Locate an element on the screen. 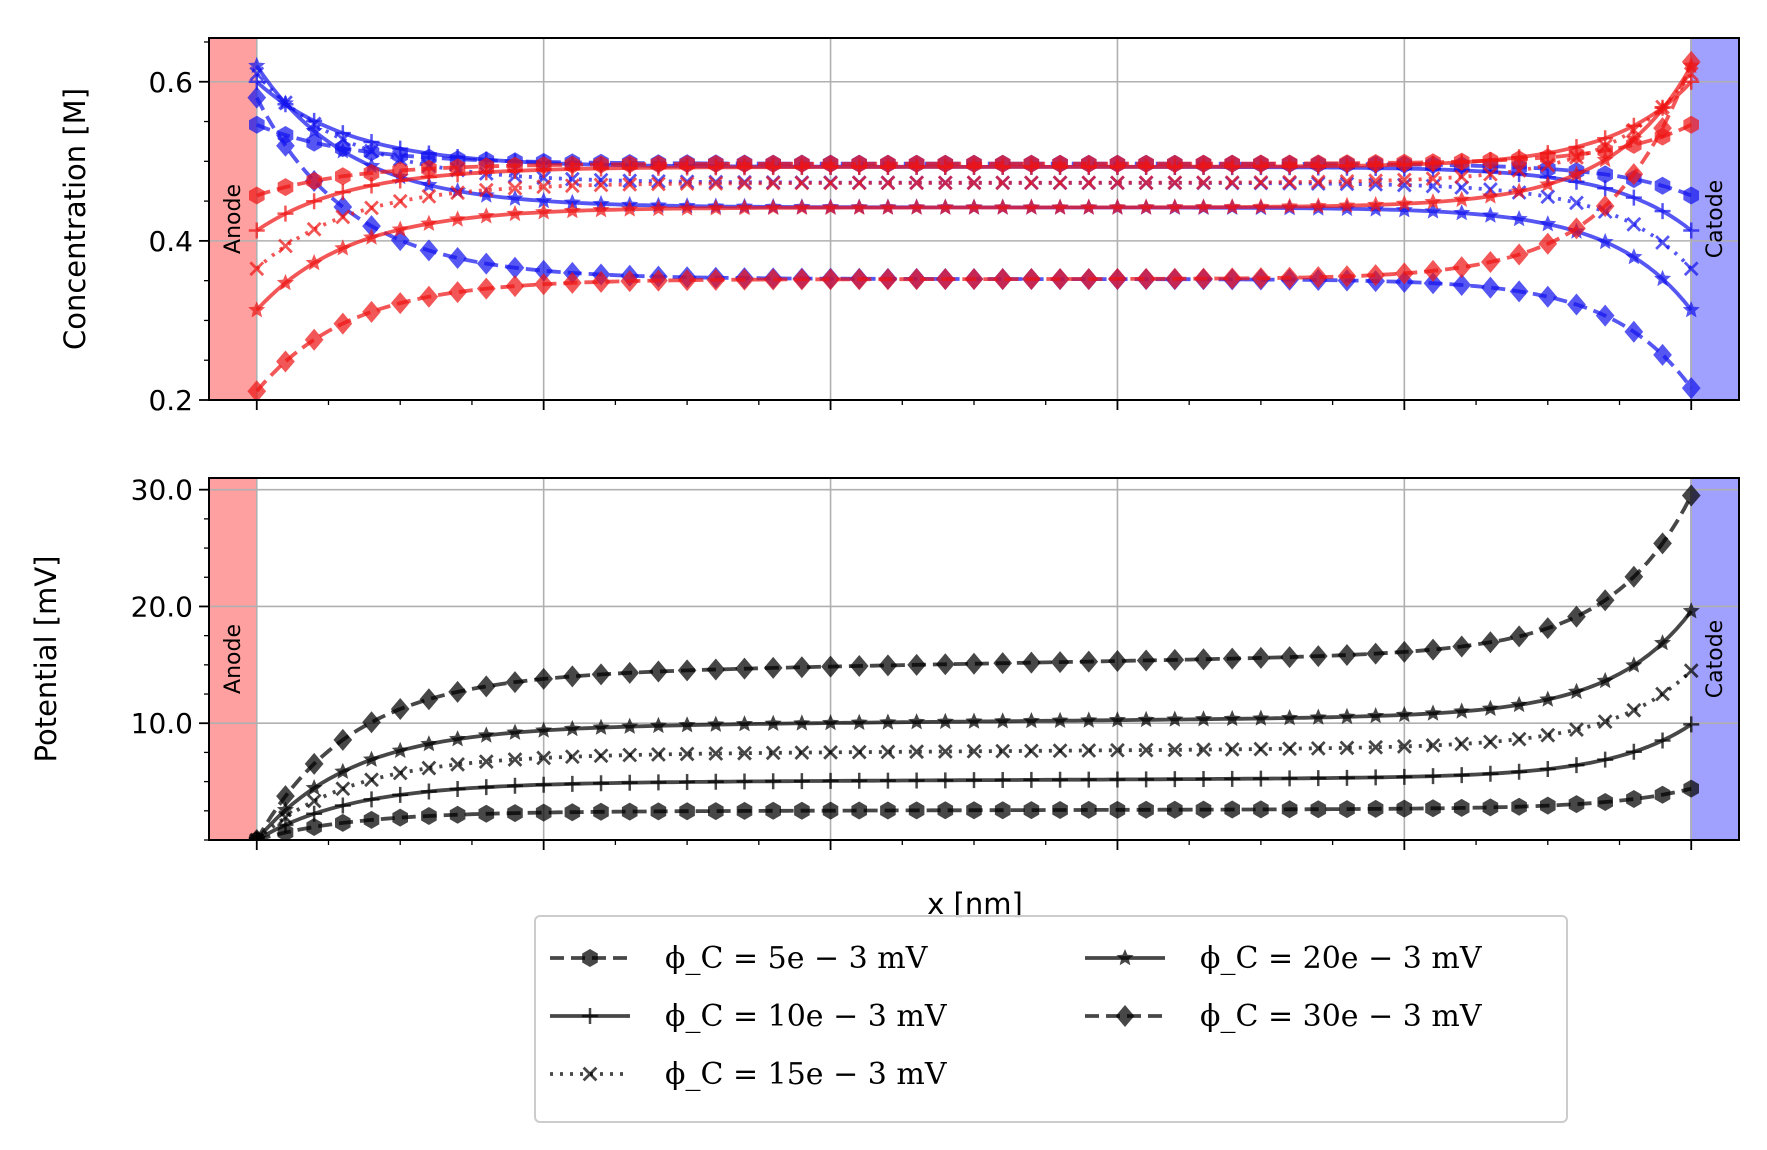 The width and height of the screenshot is (1767, 1150). cathode-region is located at coordinates (1714, 219).